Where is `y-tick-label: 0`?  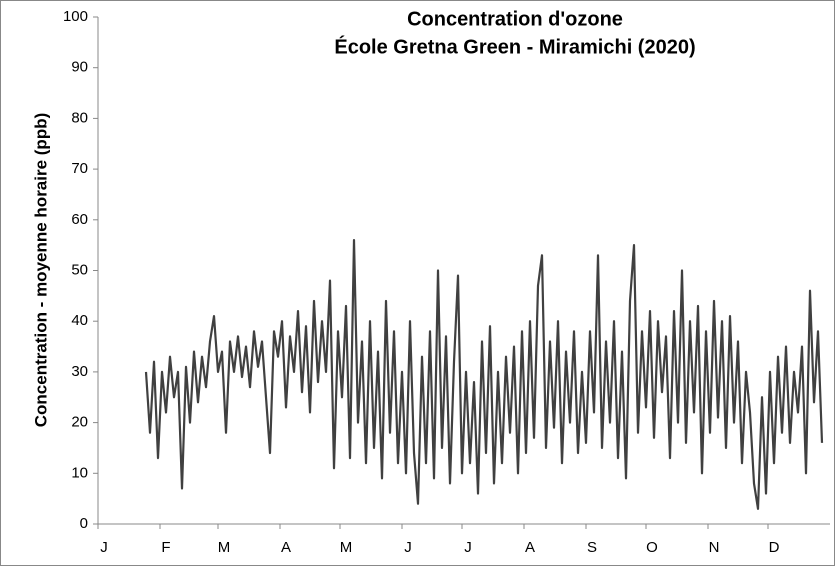
y-tick-label: 0 is located at coordinates (84, 523).